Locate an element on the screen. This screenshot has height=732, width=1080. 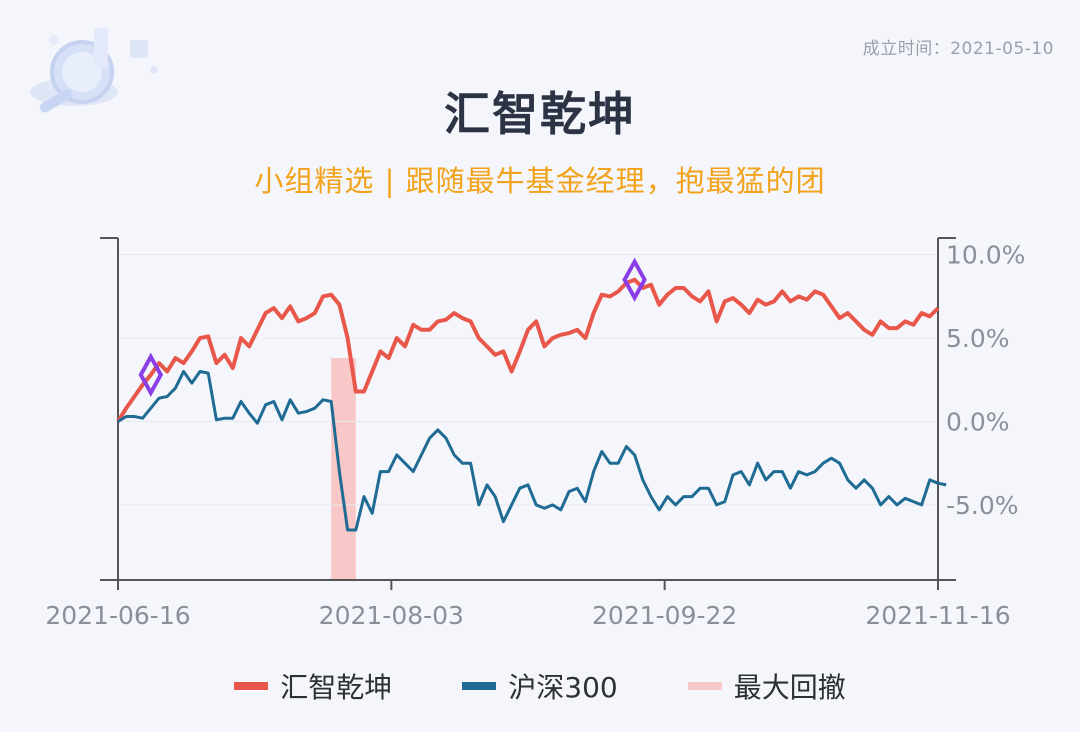
legend-item-drawdown: 最大回撤 is located at coordinates (766, 686).